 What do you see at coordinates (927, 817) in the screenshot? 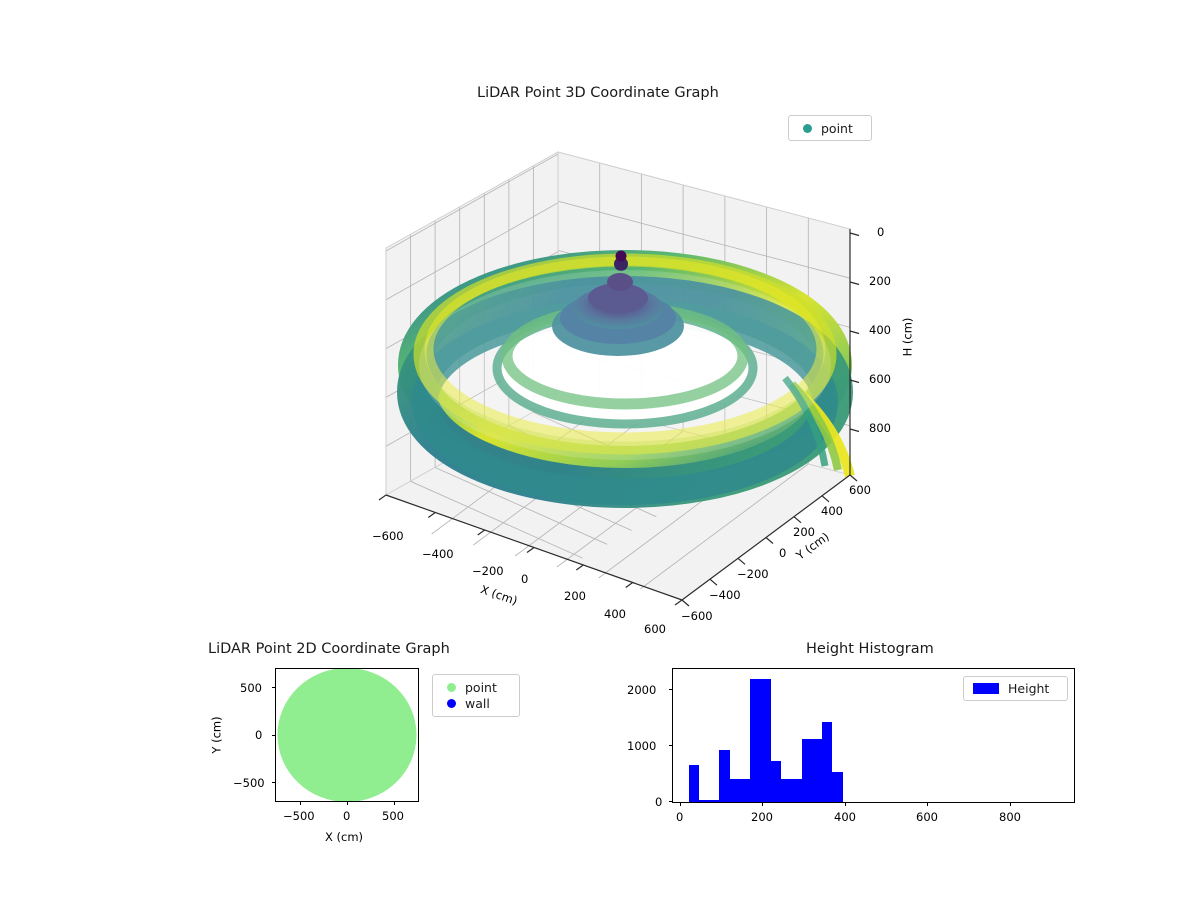
I see `histogram-x-tick-3: 600` at bounding box center [927, 817].